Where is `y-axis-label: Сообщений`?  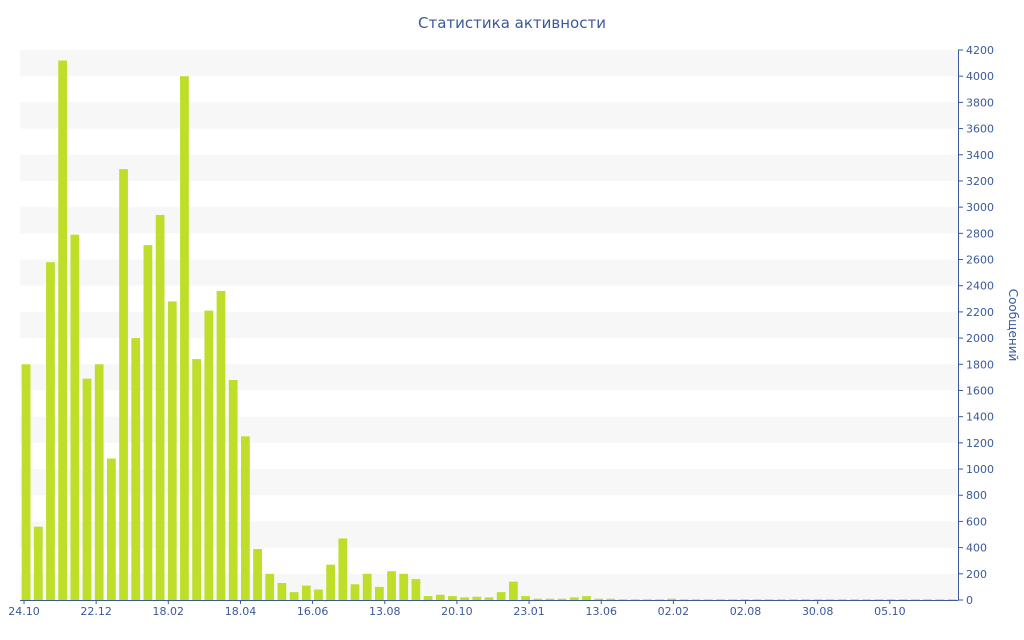 y-axis-label: Сообщений is located at coordinates (1013, 325).